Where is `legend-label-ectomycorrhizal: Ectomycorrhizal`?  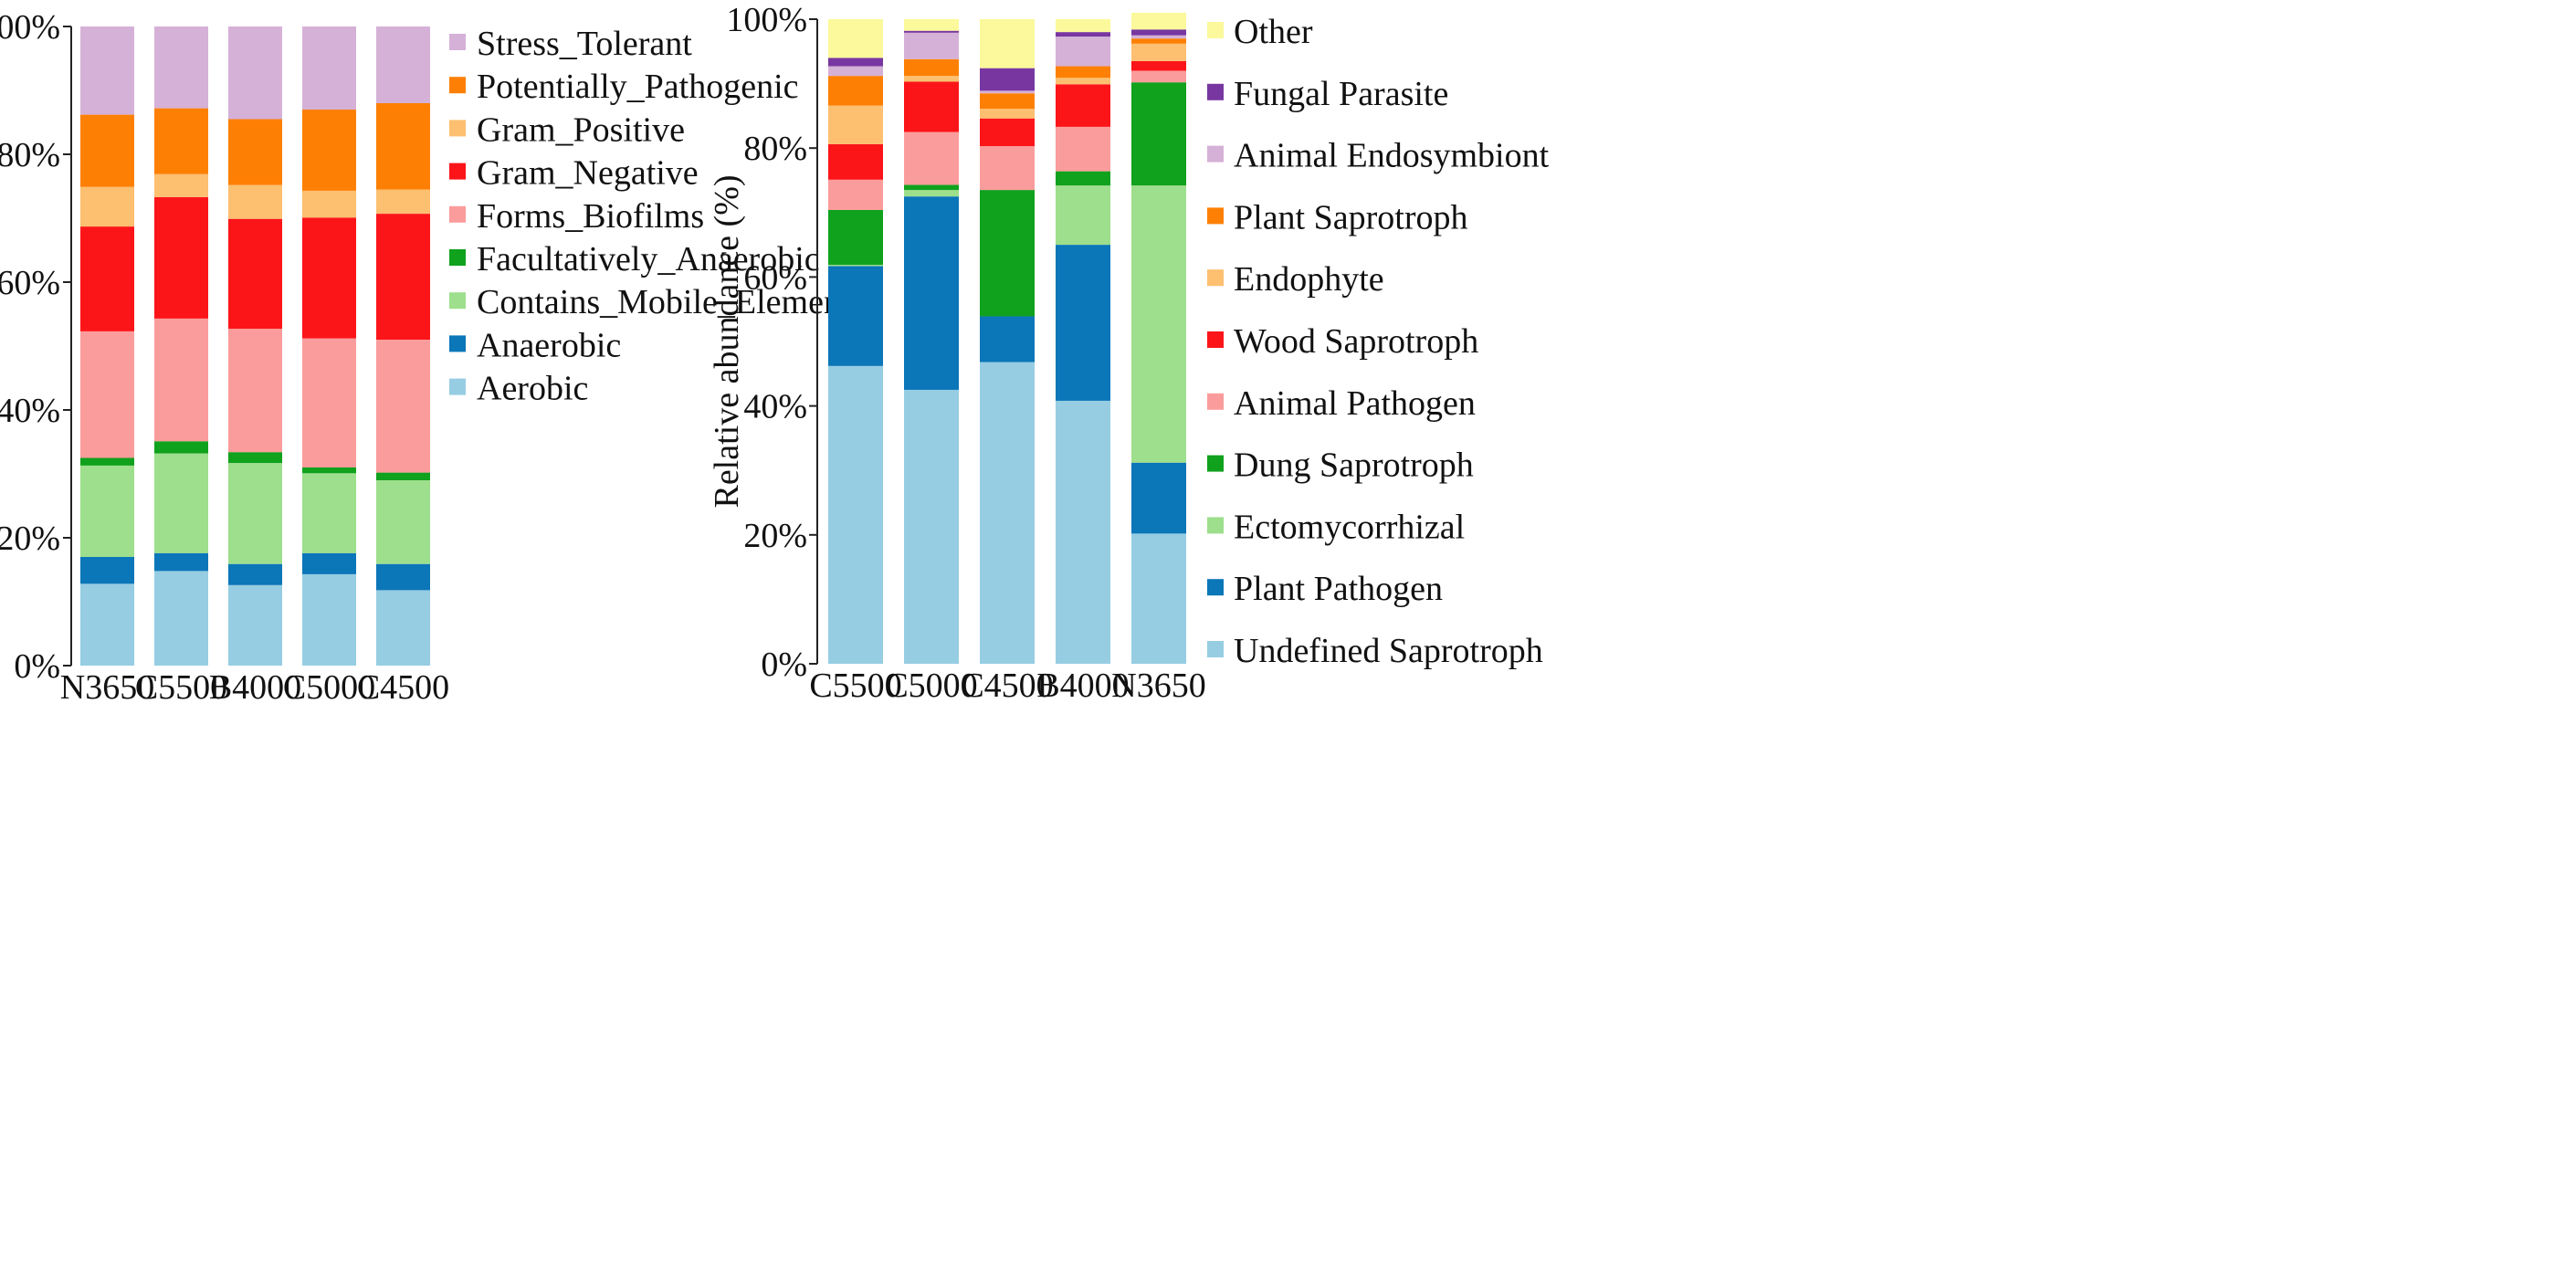 legend-label-ectomycorrhizal: Ectomycorrhizal is located at coordinates (1349, 527).